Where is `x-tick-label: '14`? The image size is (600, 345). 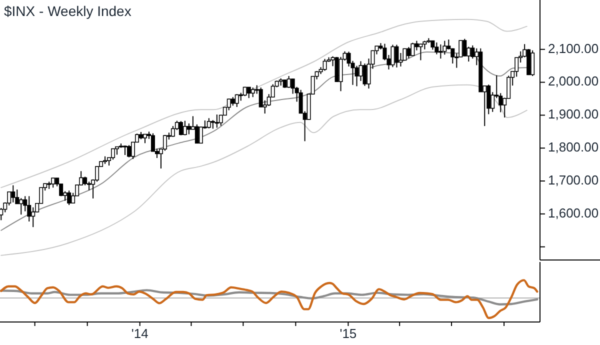
x-tick-label: '14 is located at coordinates (139, 333).